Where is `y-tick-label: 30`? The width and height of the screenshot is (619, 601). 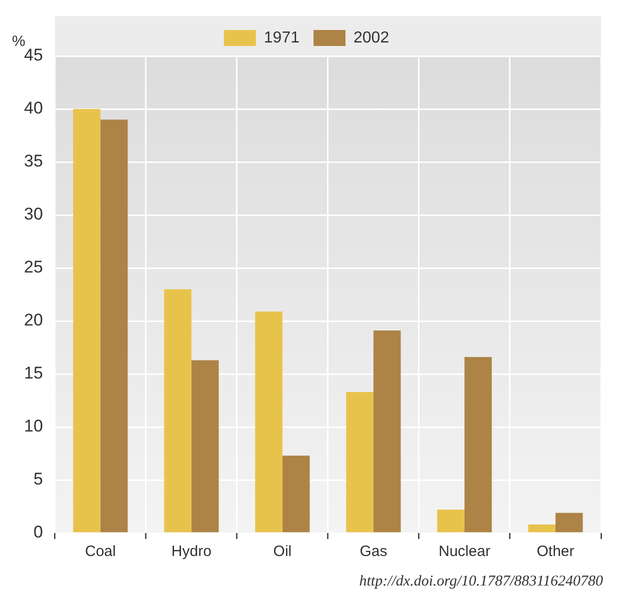 y-tick-label: 30 is located at coordinates (33, 214).